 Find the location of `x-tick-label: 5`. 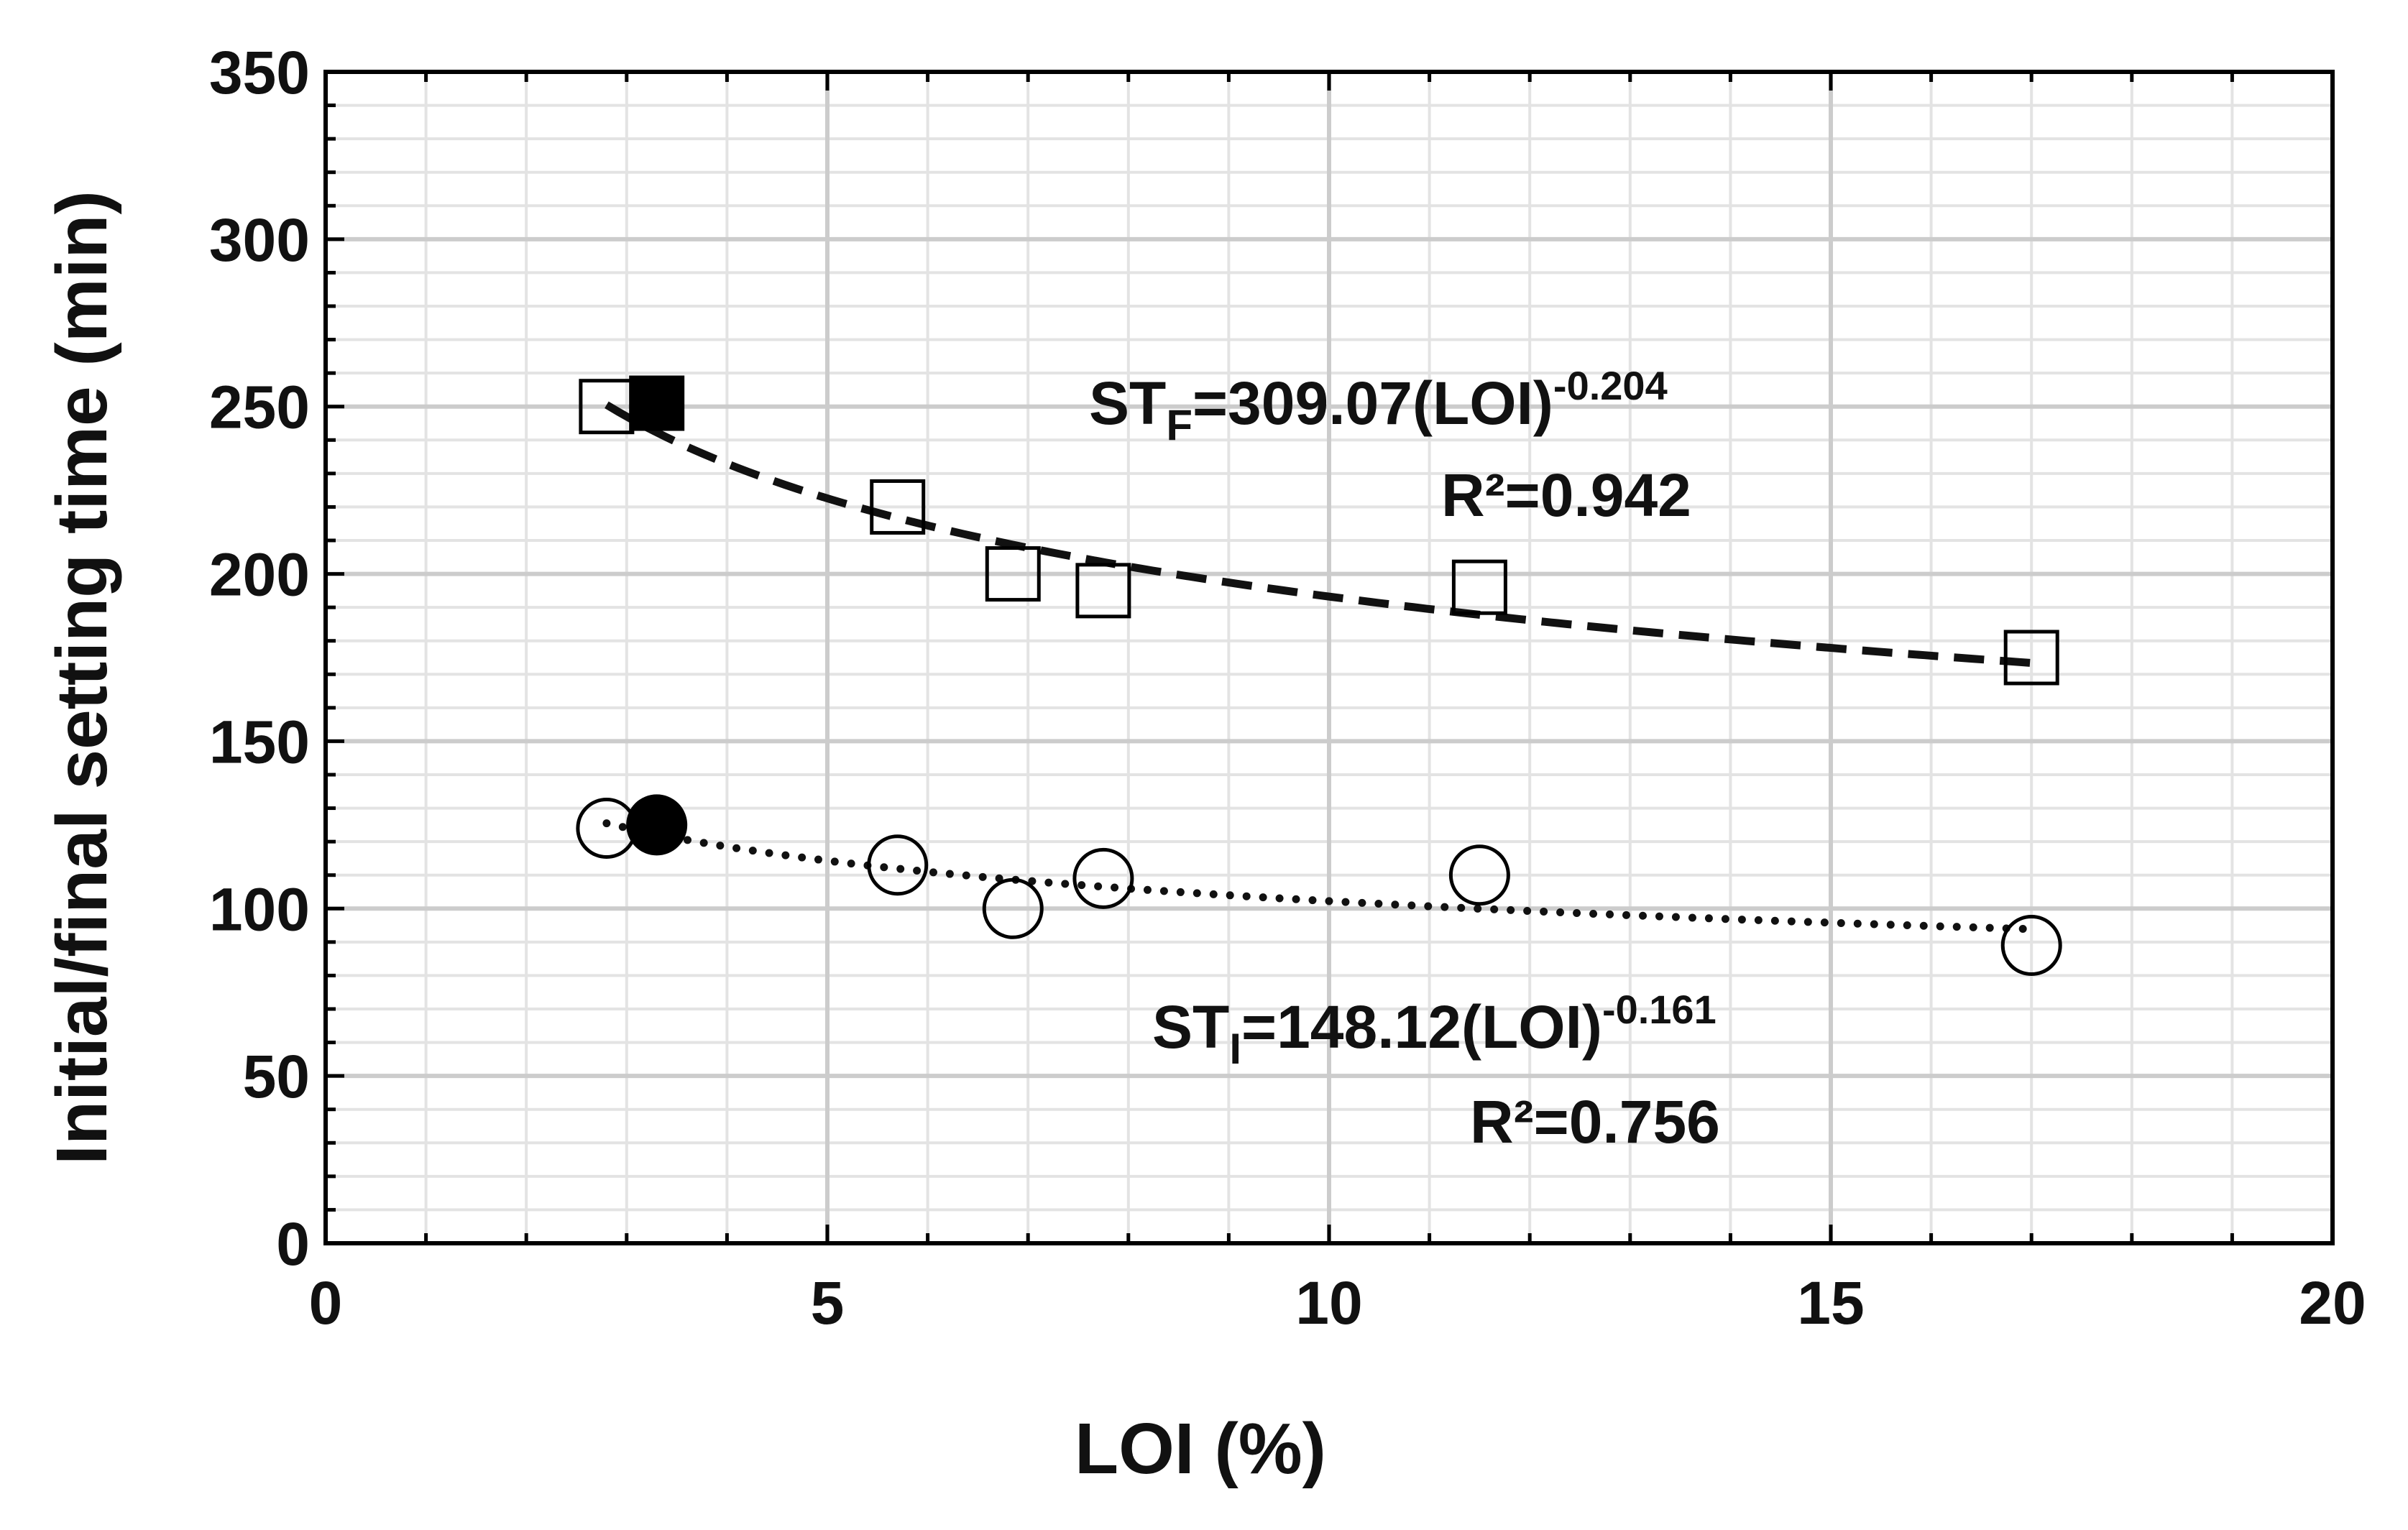

x-tick-label: 5 is located at coordinates (828, 1303).